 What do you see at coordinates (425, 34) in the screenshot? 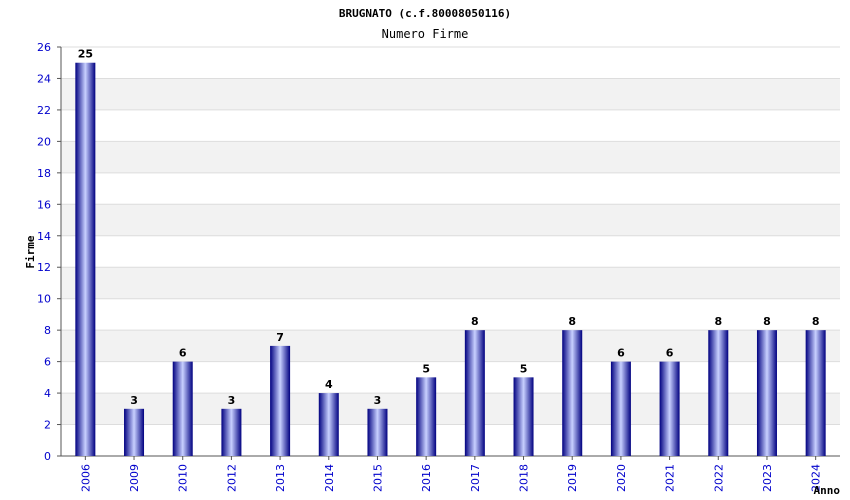
I see `chart-subtitle: Numero Firme` at bounding box center [425, 34].